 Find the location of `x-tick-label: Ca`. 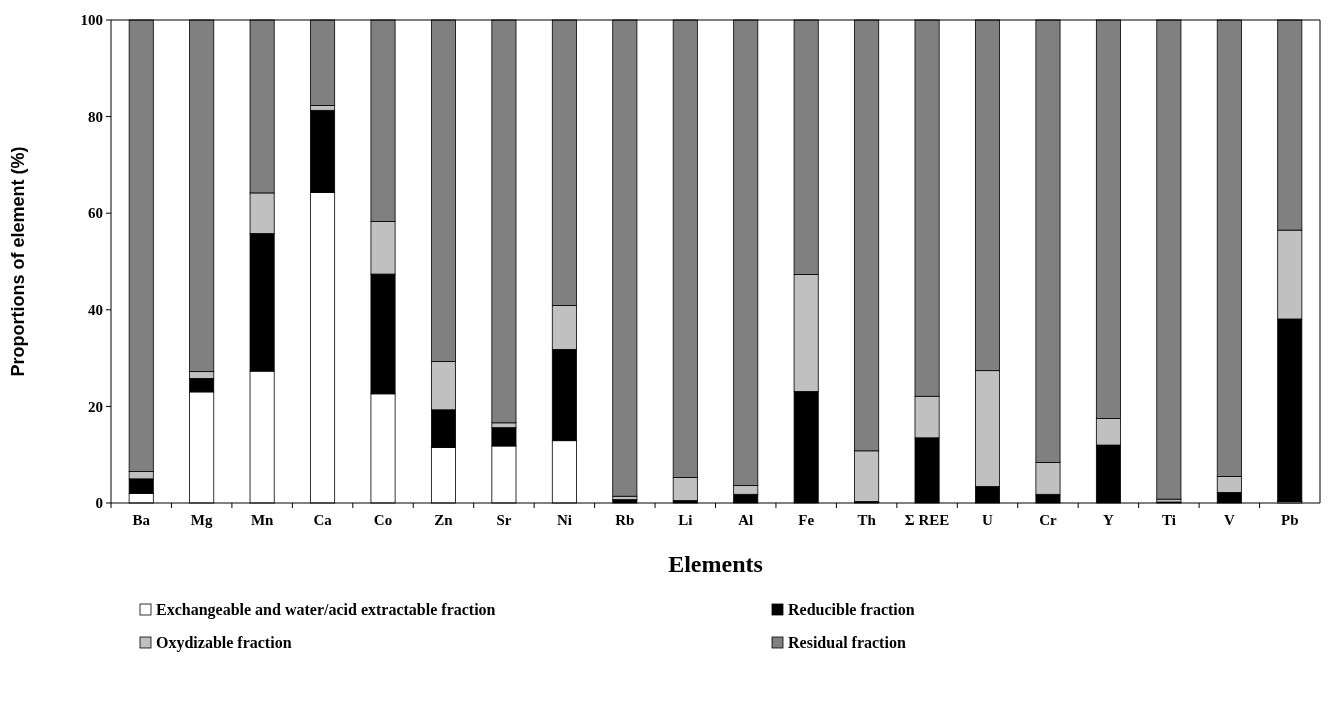

x-tick-label: Ca is located at coordinates (323, 520).